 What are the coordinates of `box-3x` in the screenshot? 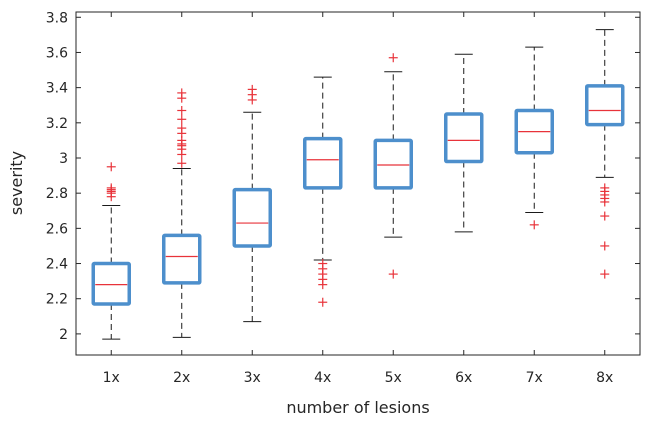 It's located at (252, 203).